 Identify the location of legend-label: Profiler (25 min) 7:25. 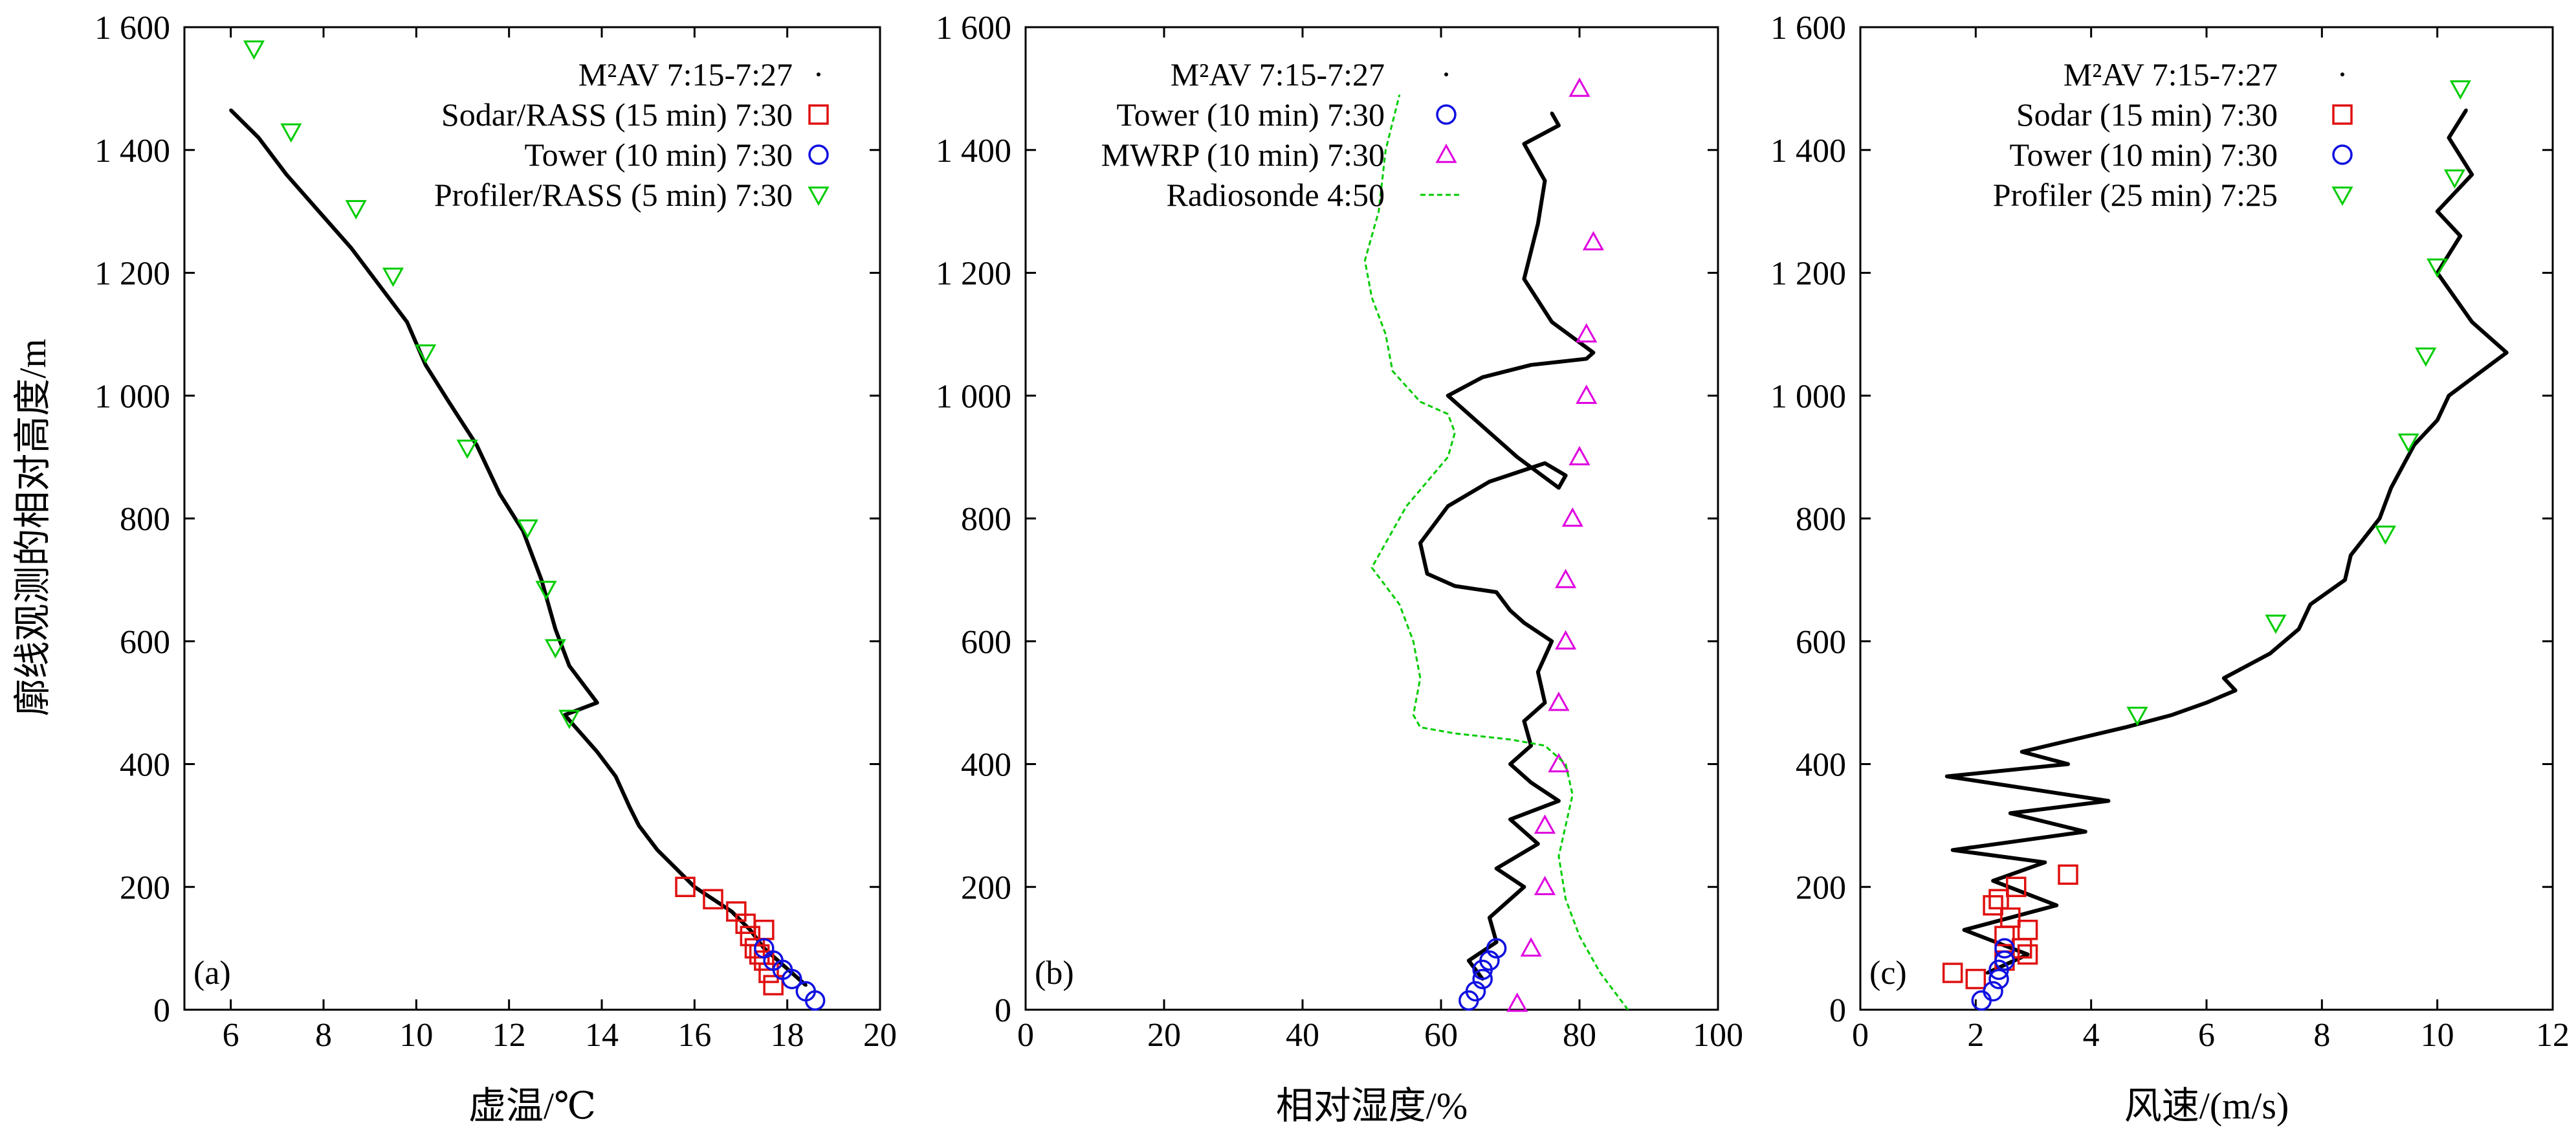
(2135, 195).